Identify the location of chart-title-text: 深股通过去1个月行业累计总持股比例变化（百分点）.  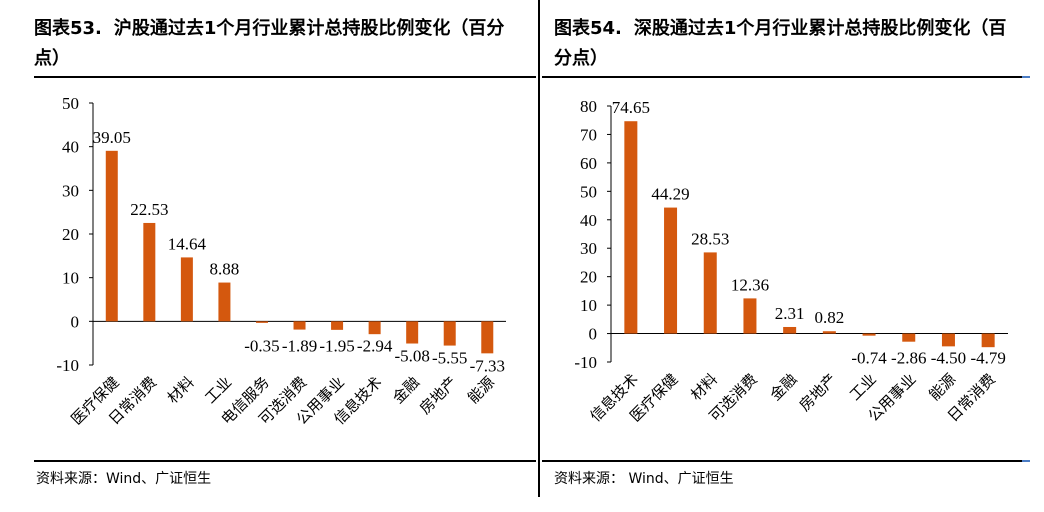
(780, 43).